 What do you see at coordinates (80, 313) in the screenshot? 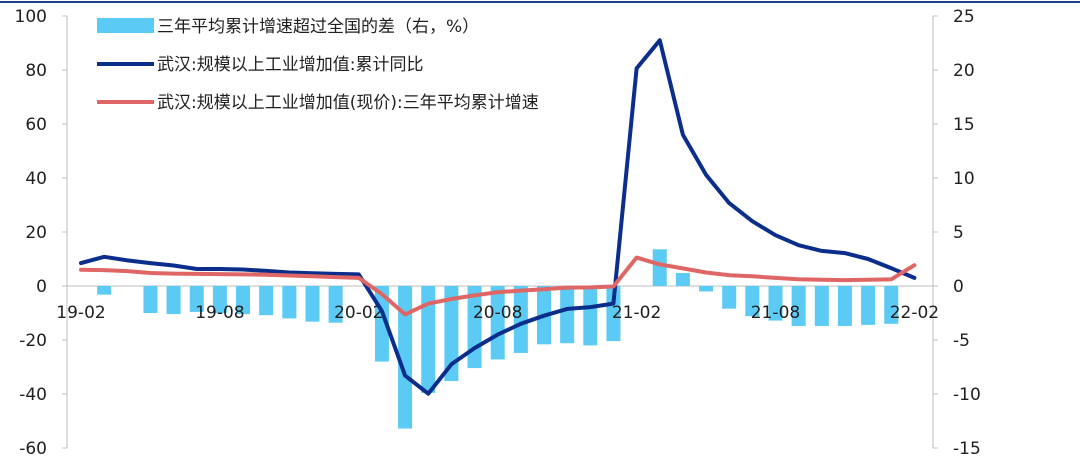
I see `x-tick-label: 19-02` at bounding box center [80, 313].